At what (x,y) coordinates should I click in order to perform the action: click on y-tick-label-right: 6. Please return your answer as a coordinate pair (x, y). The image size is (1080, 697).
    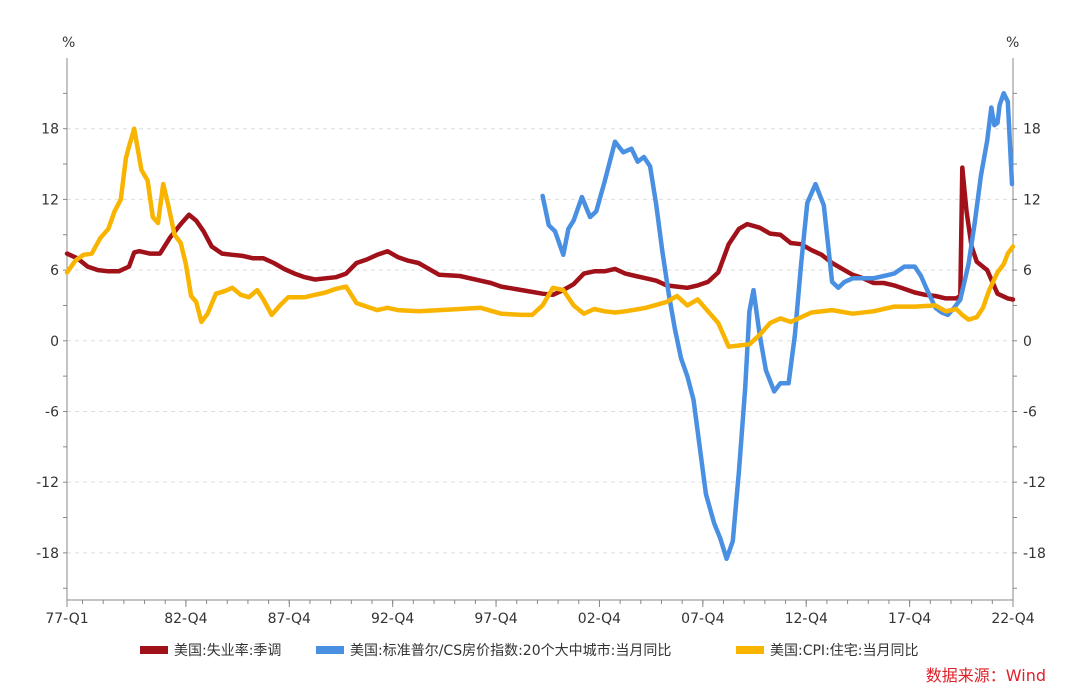
    Looking at the image, I should click on (1027, 271).